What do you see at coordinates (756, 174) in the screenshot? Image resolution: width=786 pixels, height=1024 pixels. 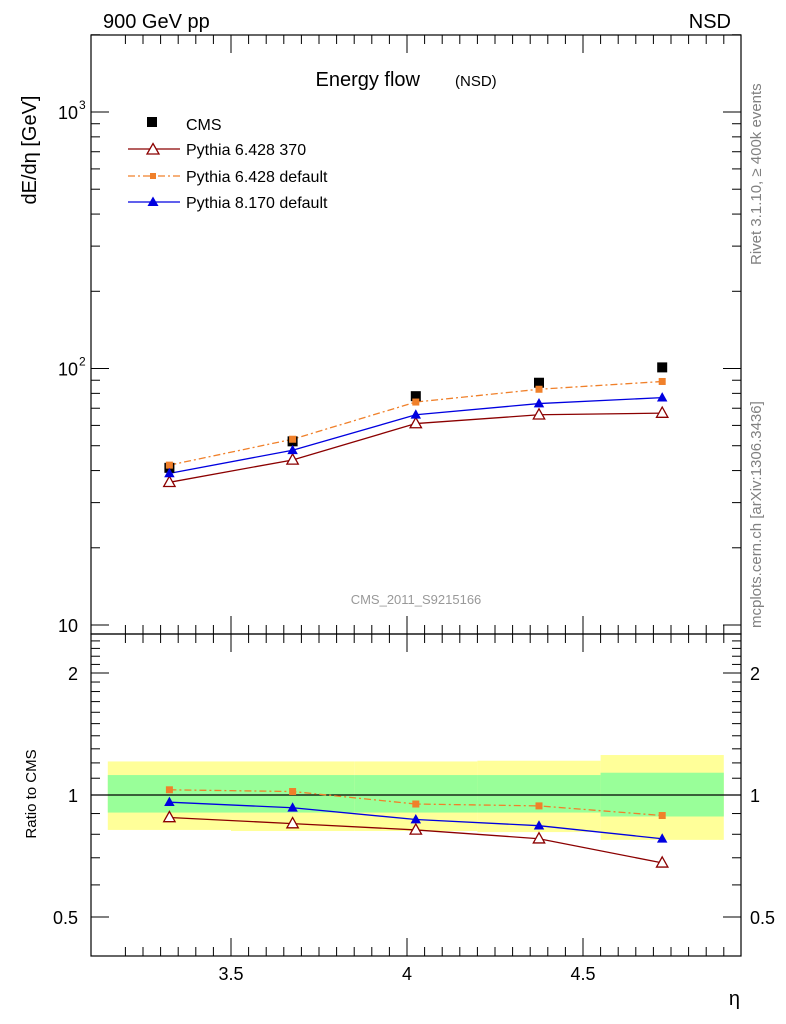 I see `rivet-version-label: Rivet 3.1.10, ≥ 400k events` at bounding box center [756, 174].